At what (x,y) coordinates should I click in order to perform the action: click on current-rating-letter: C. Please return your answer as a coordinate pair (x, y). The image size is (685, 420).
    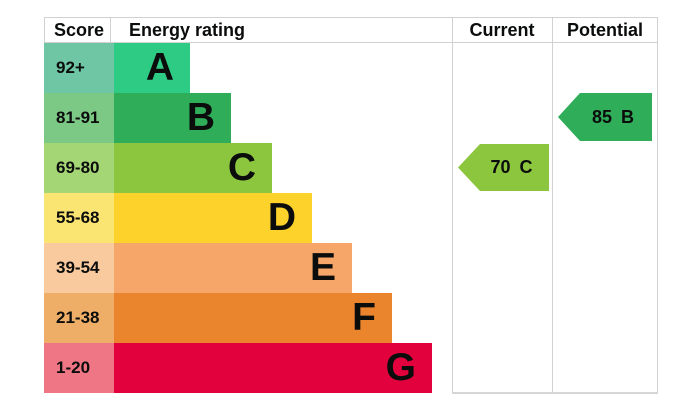
    Looking at the image, I should click on (526, 167).